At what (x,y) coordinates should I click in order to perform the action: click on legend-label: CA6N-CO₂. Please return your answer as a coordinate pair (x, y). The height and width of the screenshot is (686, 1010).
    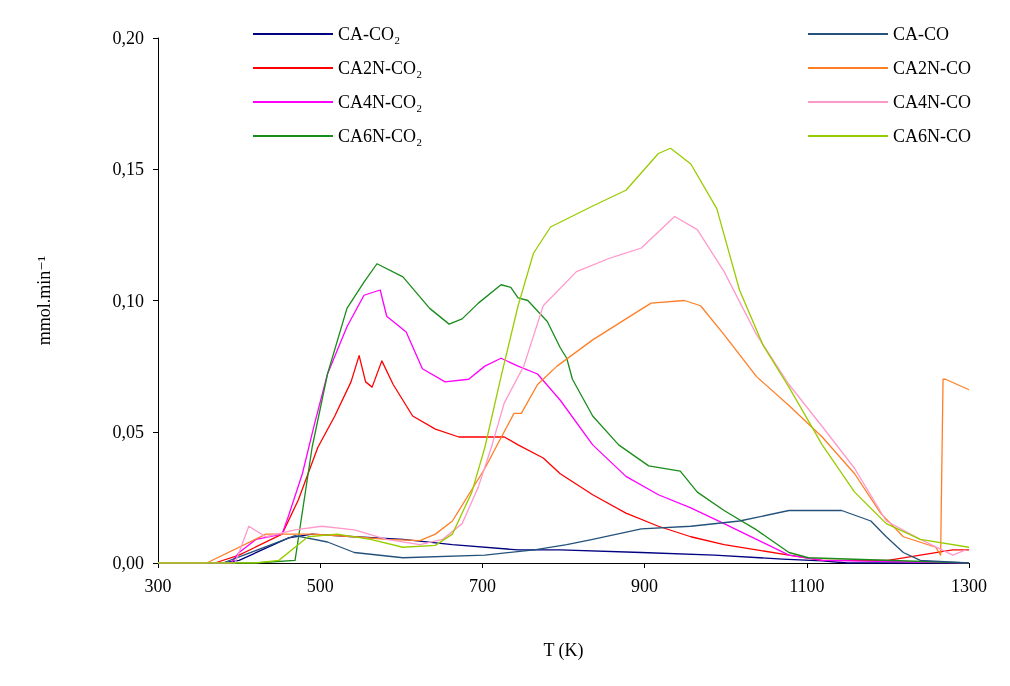
    Looking at the image, I should click on (380, 136).